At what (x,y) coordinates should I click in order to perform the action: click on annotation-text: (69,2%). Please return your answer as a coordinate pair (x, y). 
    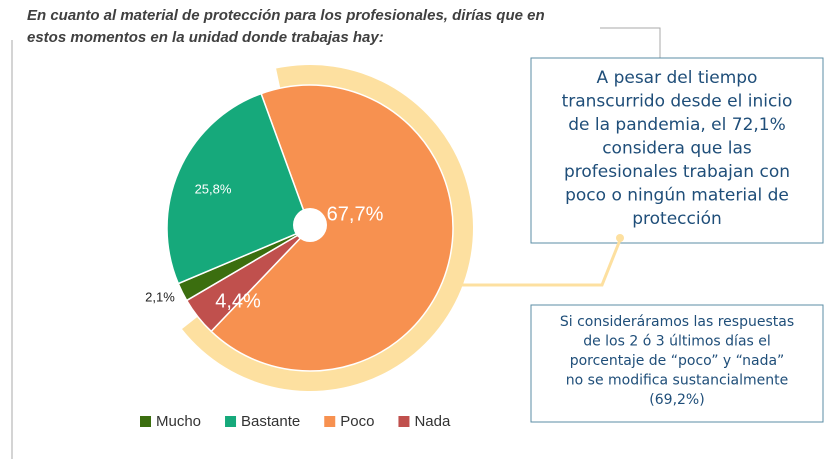
    Looking at the image, I should click on (676, 400).